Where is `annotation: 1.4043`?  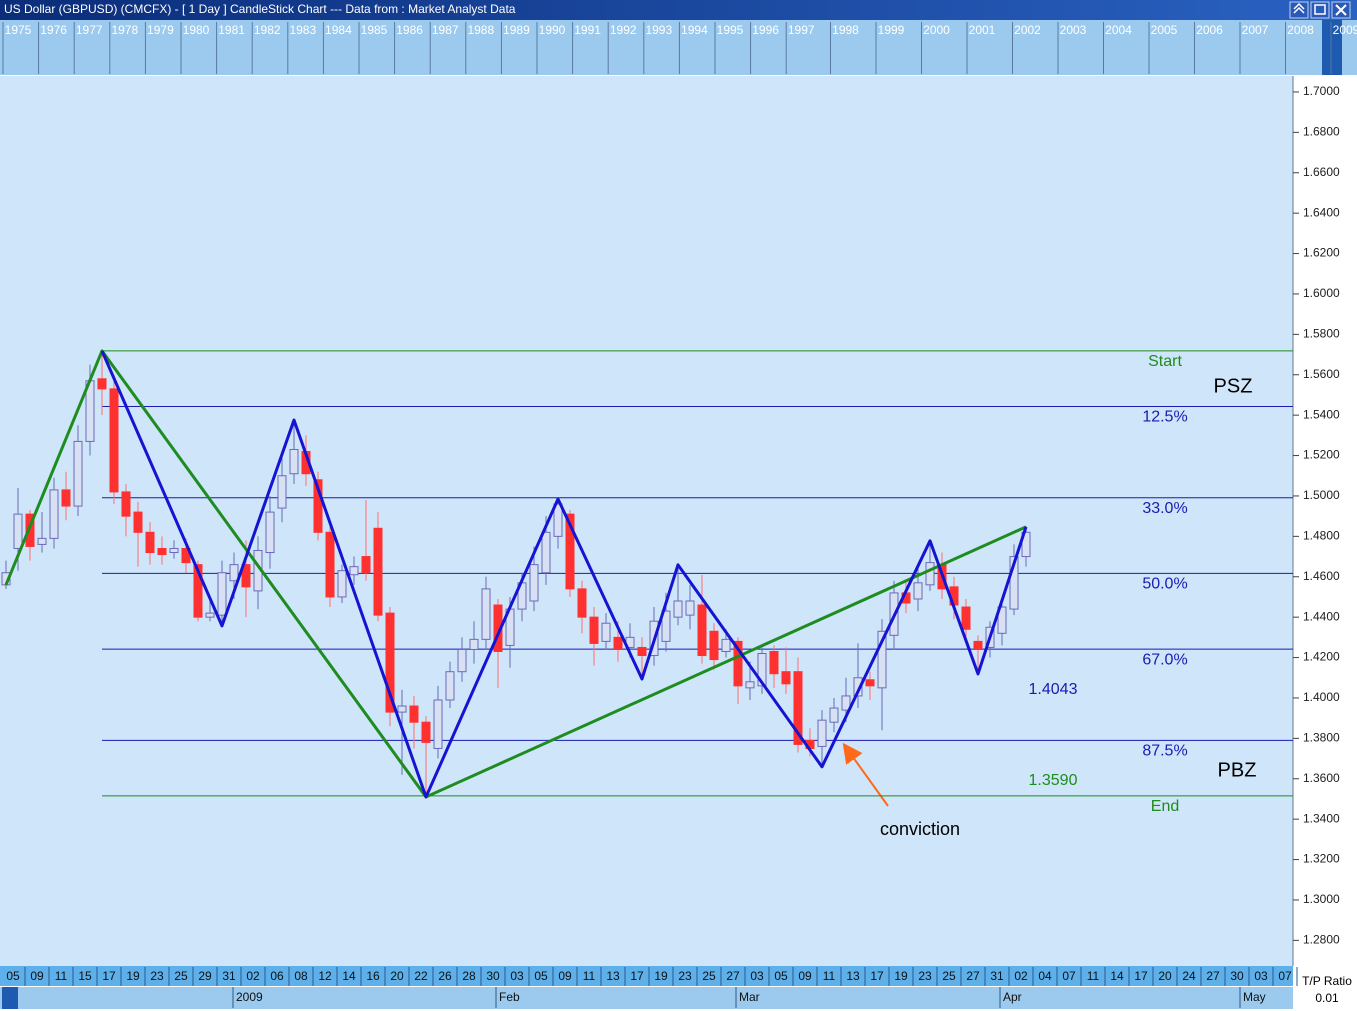 annotation: 1.4043 is located at coordinates (1053, 689).